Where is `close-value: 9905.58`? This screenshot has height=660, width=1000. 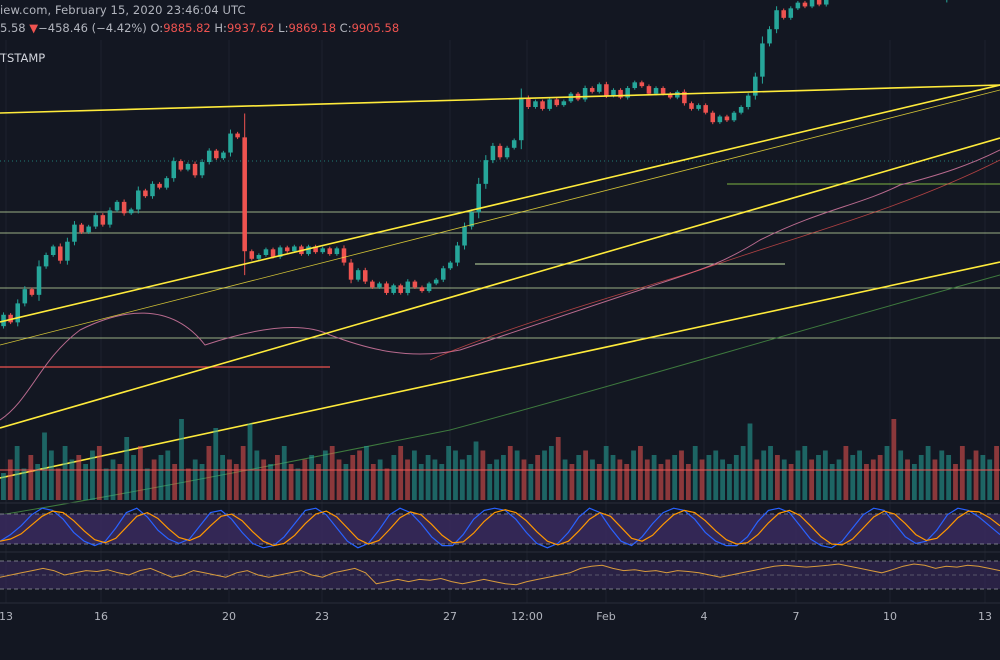 close-value: 9905.58 is located at coordinates (375, 28).